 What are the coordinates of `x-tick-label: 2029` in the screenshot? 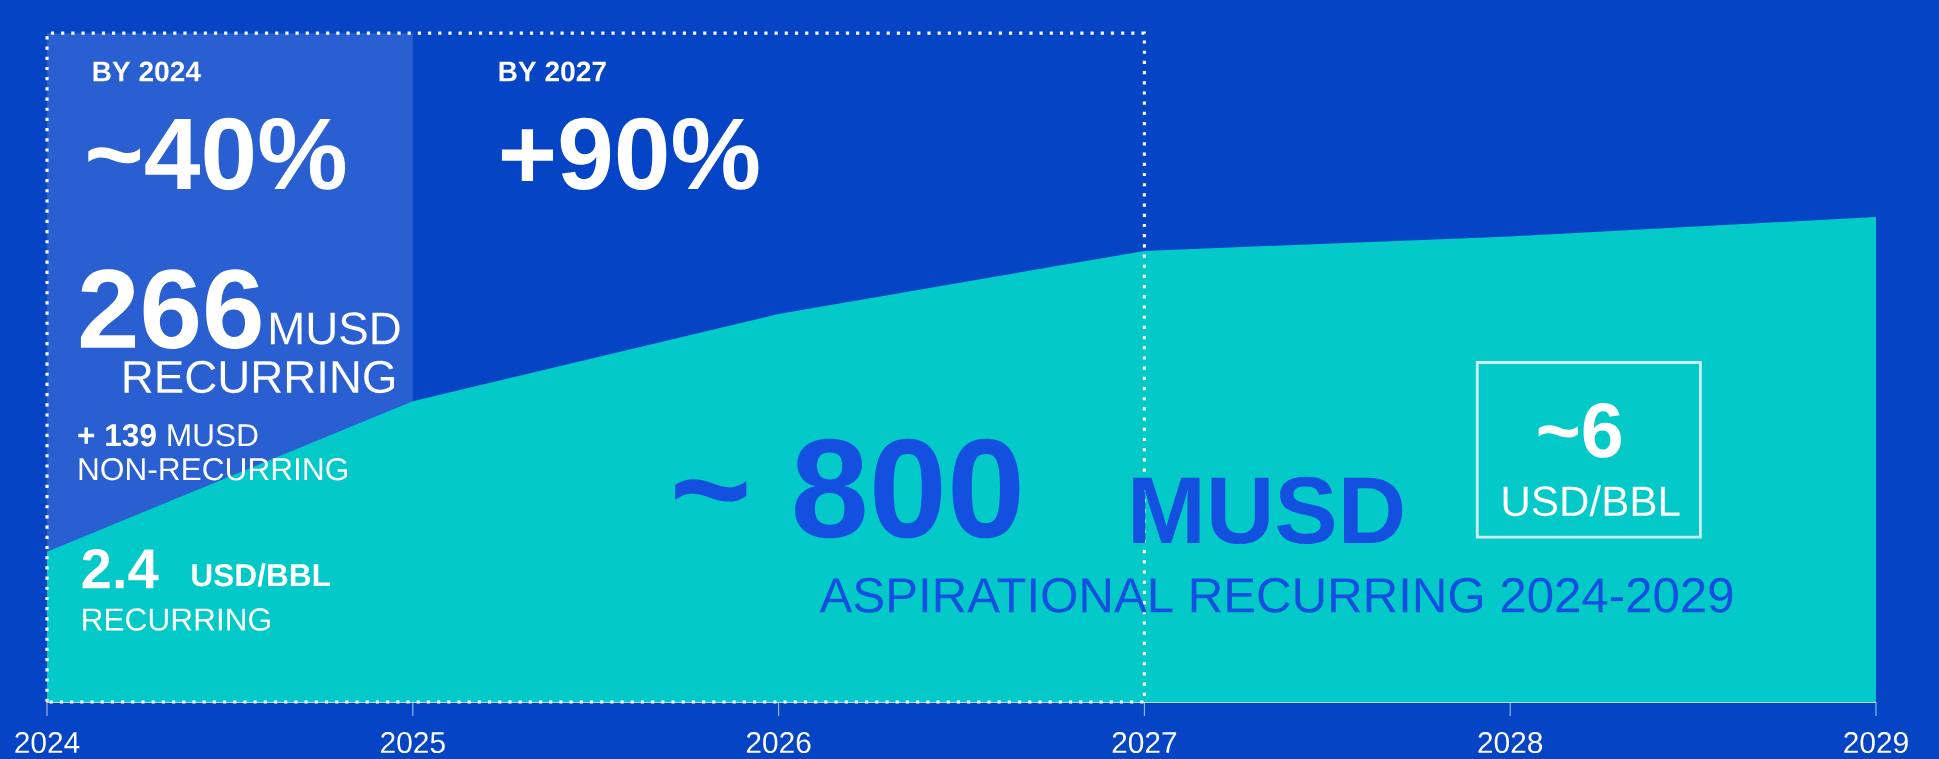 It's located at (1876, 743).